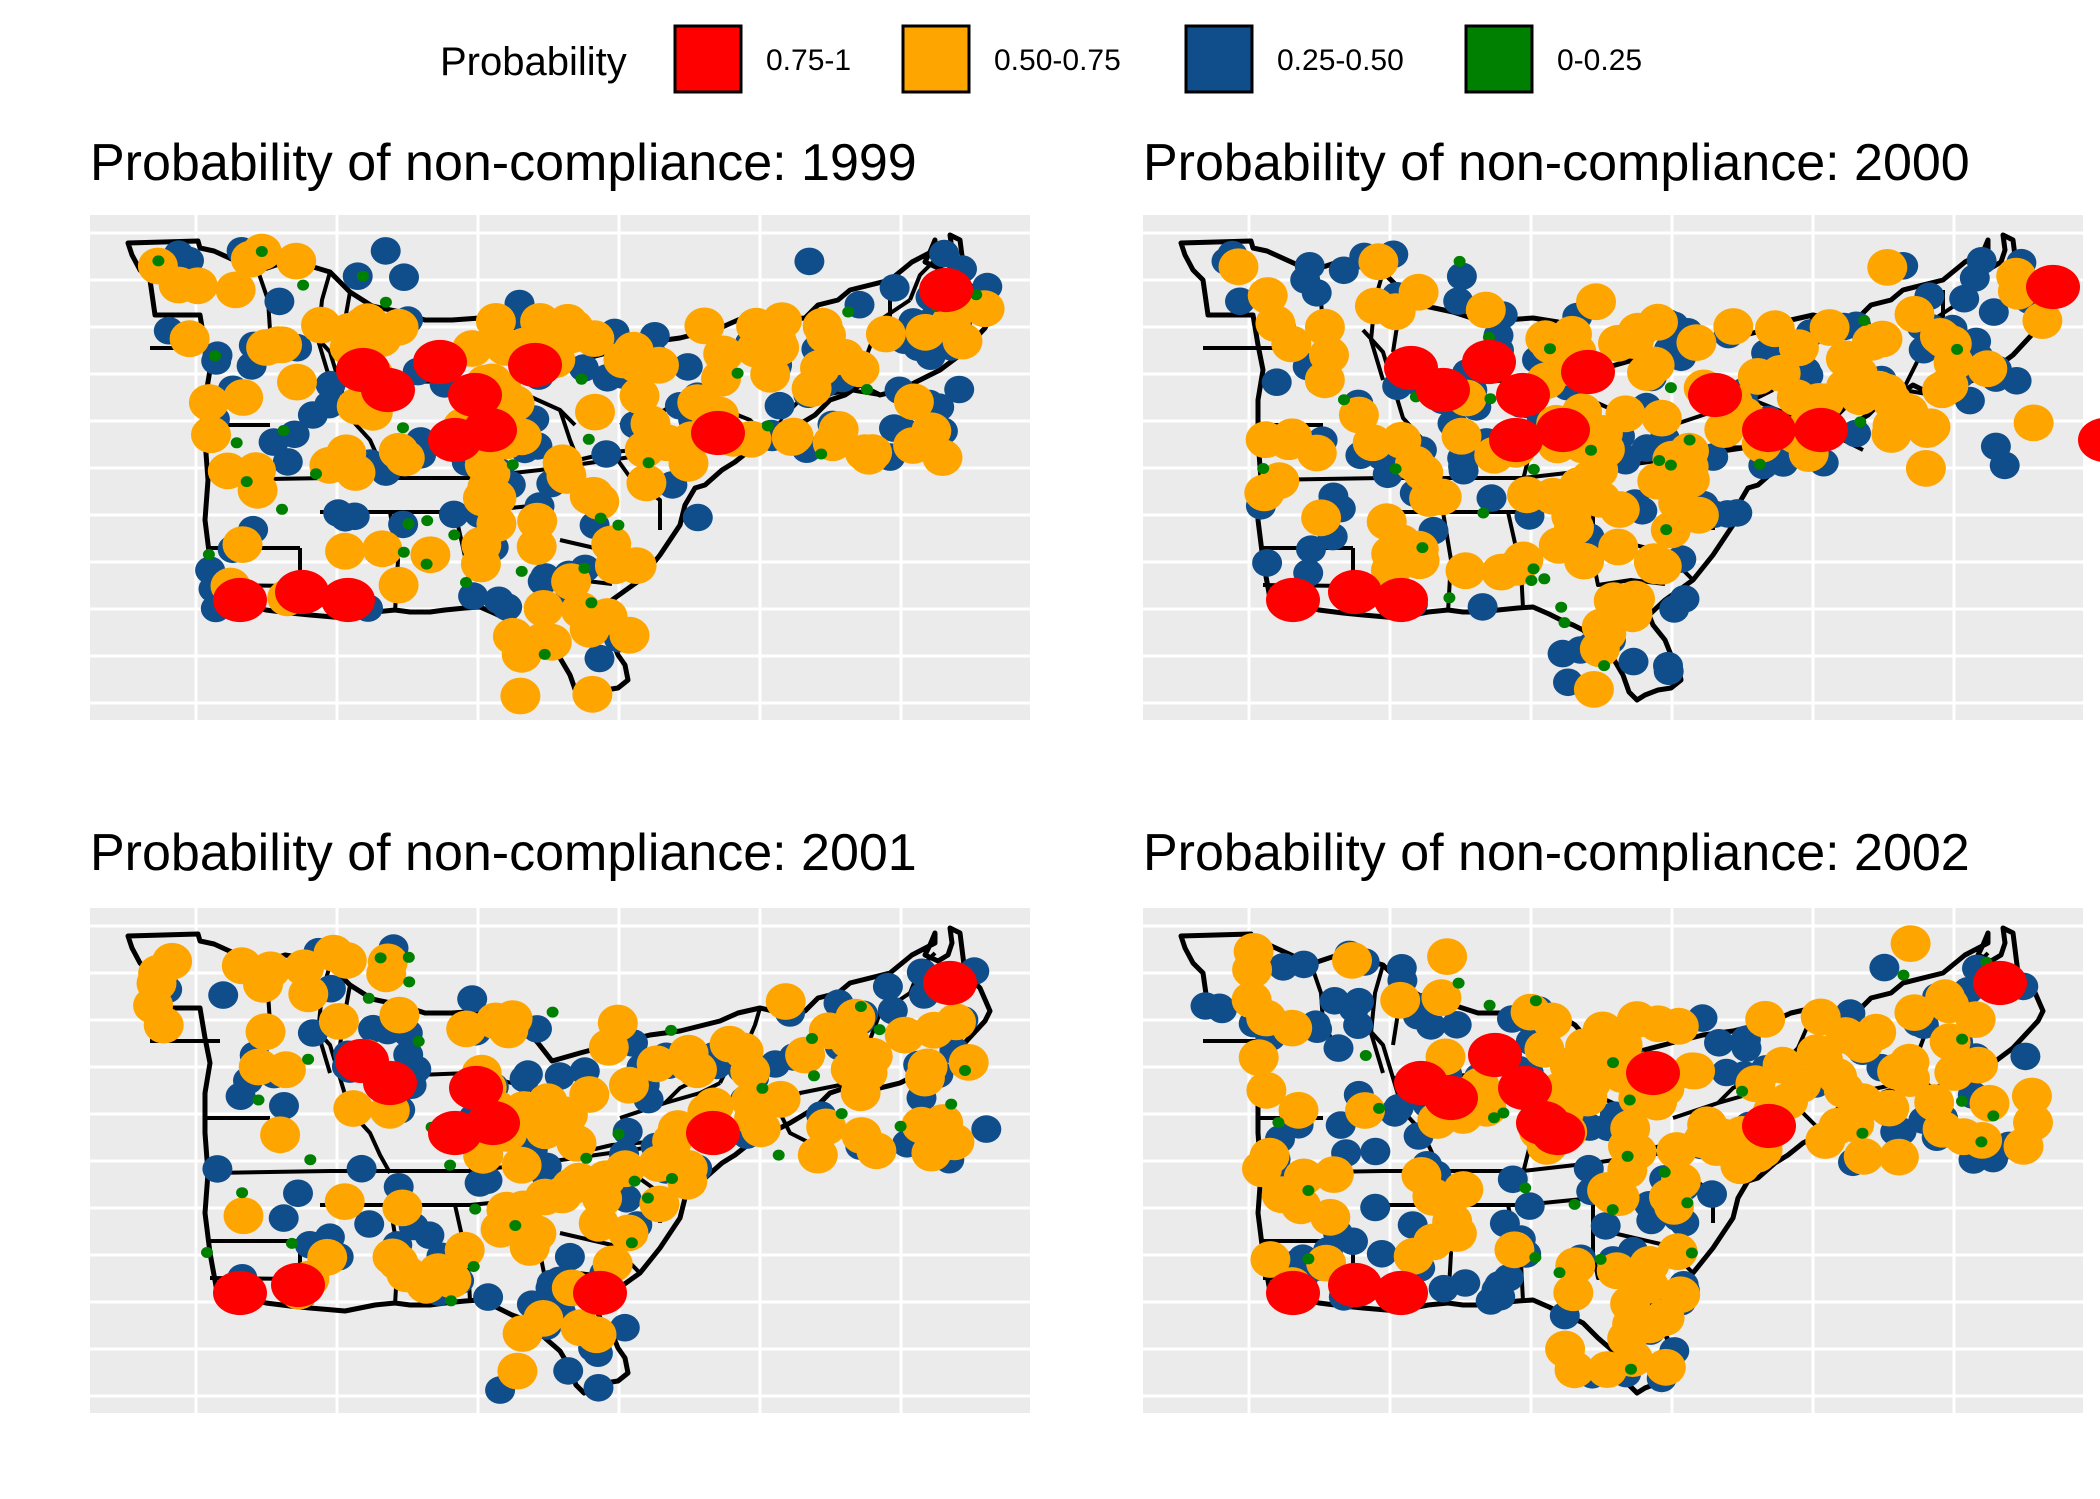  What do you see at coordinates (1219, 59) in the screenshot?
I see `legend-swatch-mid-low` at bounding box center [1219, 59].